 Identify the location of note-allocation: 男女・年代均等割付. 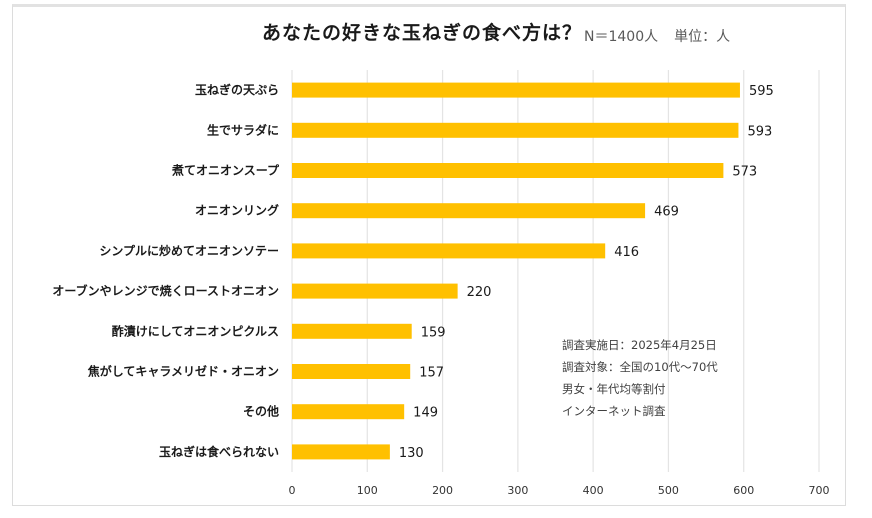
(614, 389).